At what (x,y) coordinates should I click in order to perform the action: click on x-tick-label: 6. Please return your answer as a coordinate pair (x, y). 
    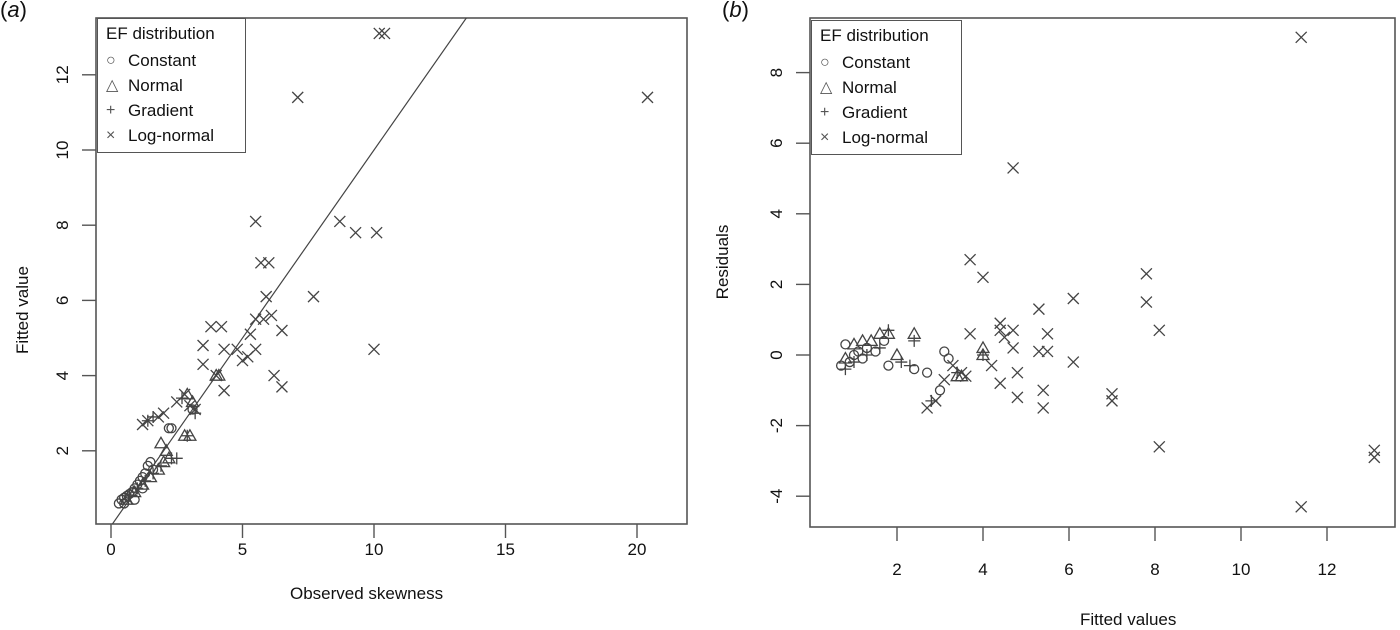
    Looking at the image, I should click on (1068, 569).